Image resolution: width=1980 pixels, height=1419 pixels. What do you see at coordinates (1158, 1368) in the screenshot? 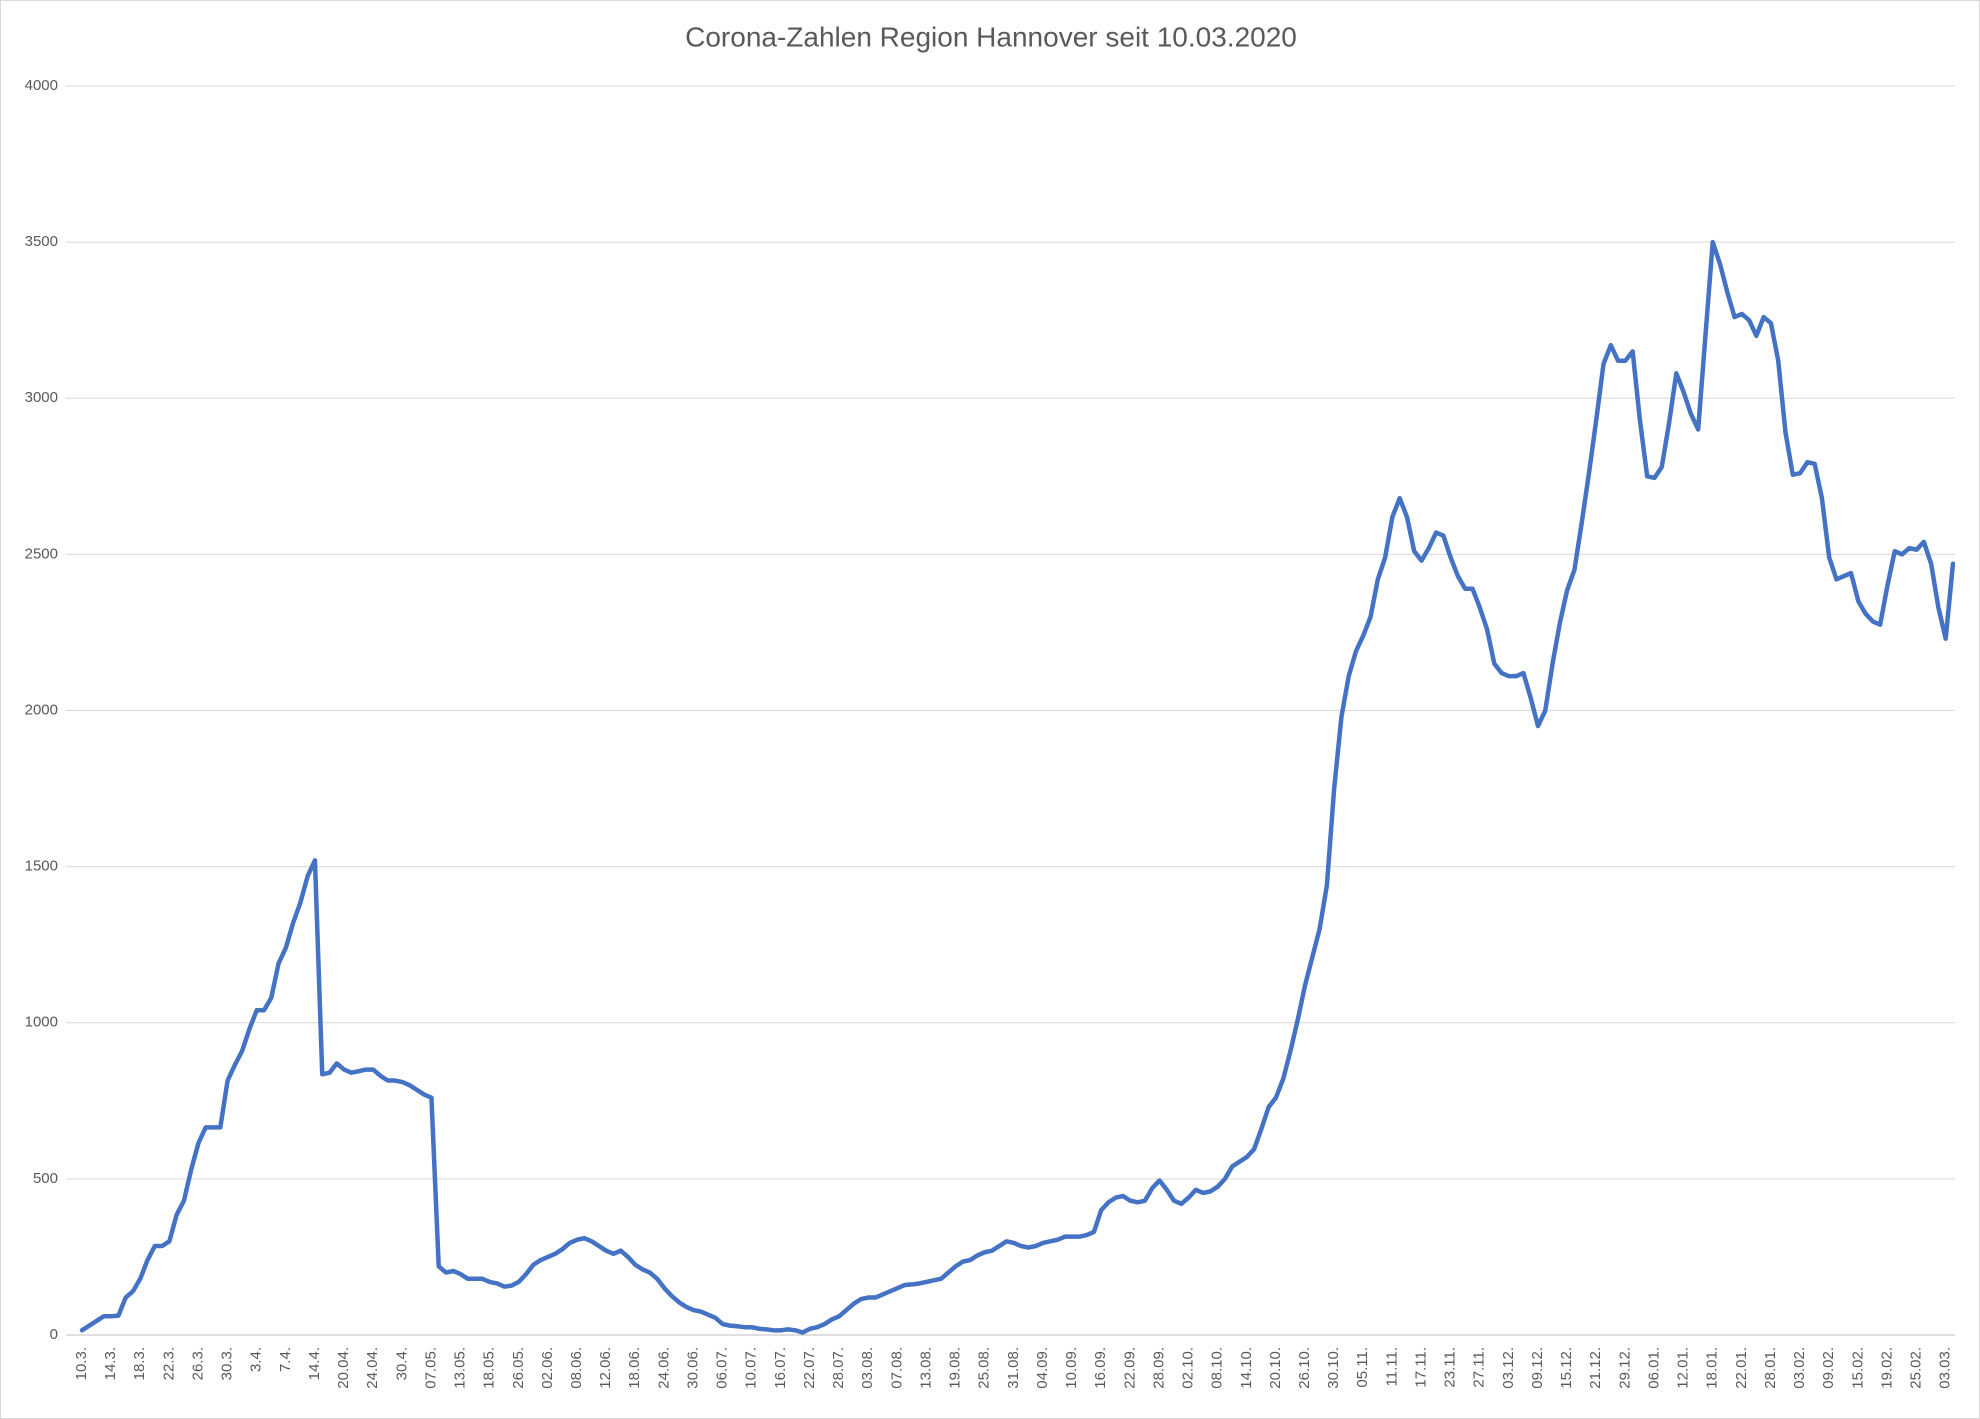
I see `x-tick-label: 28.09.` at bounding box center [1158, 1368].